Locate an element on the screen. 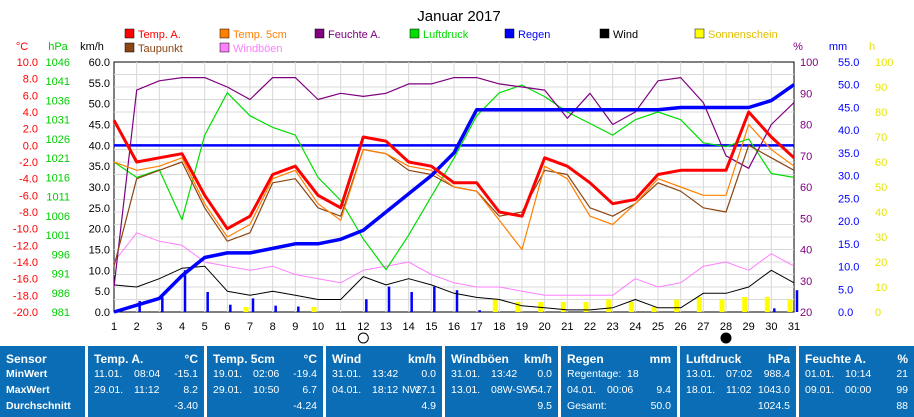 Image resolution: width=914 pixels, height=417 pixels. gusts-max-date: 13.01. is located at coordinates (466, 390).